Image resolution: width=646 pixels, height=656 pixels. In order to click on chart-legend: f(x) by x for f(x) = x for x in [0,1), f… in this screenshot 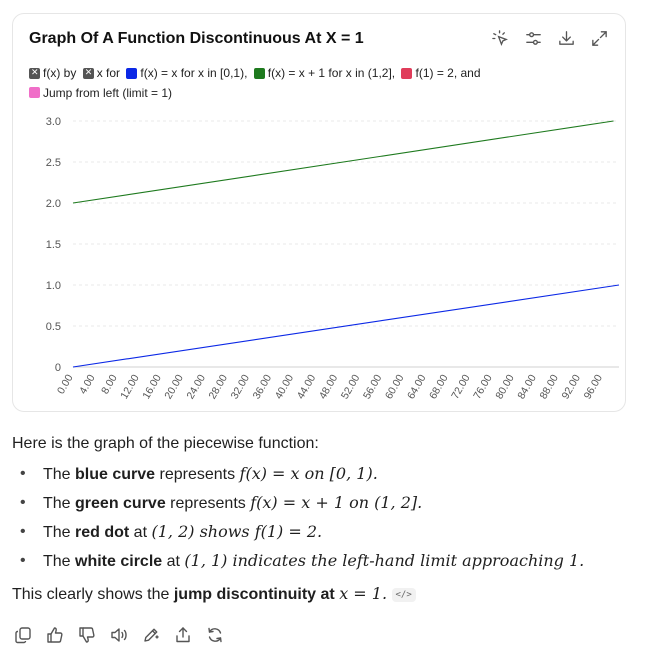, I will do `click(279, 83)`.